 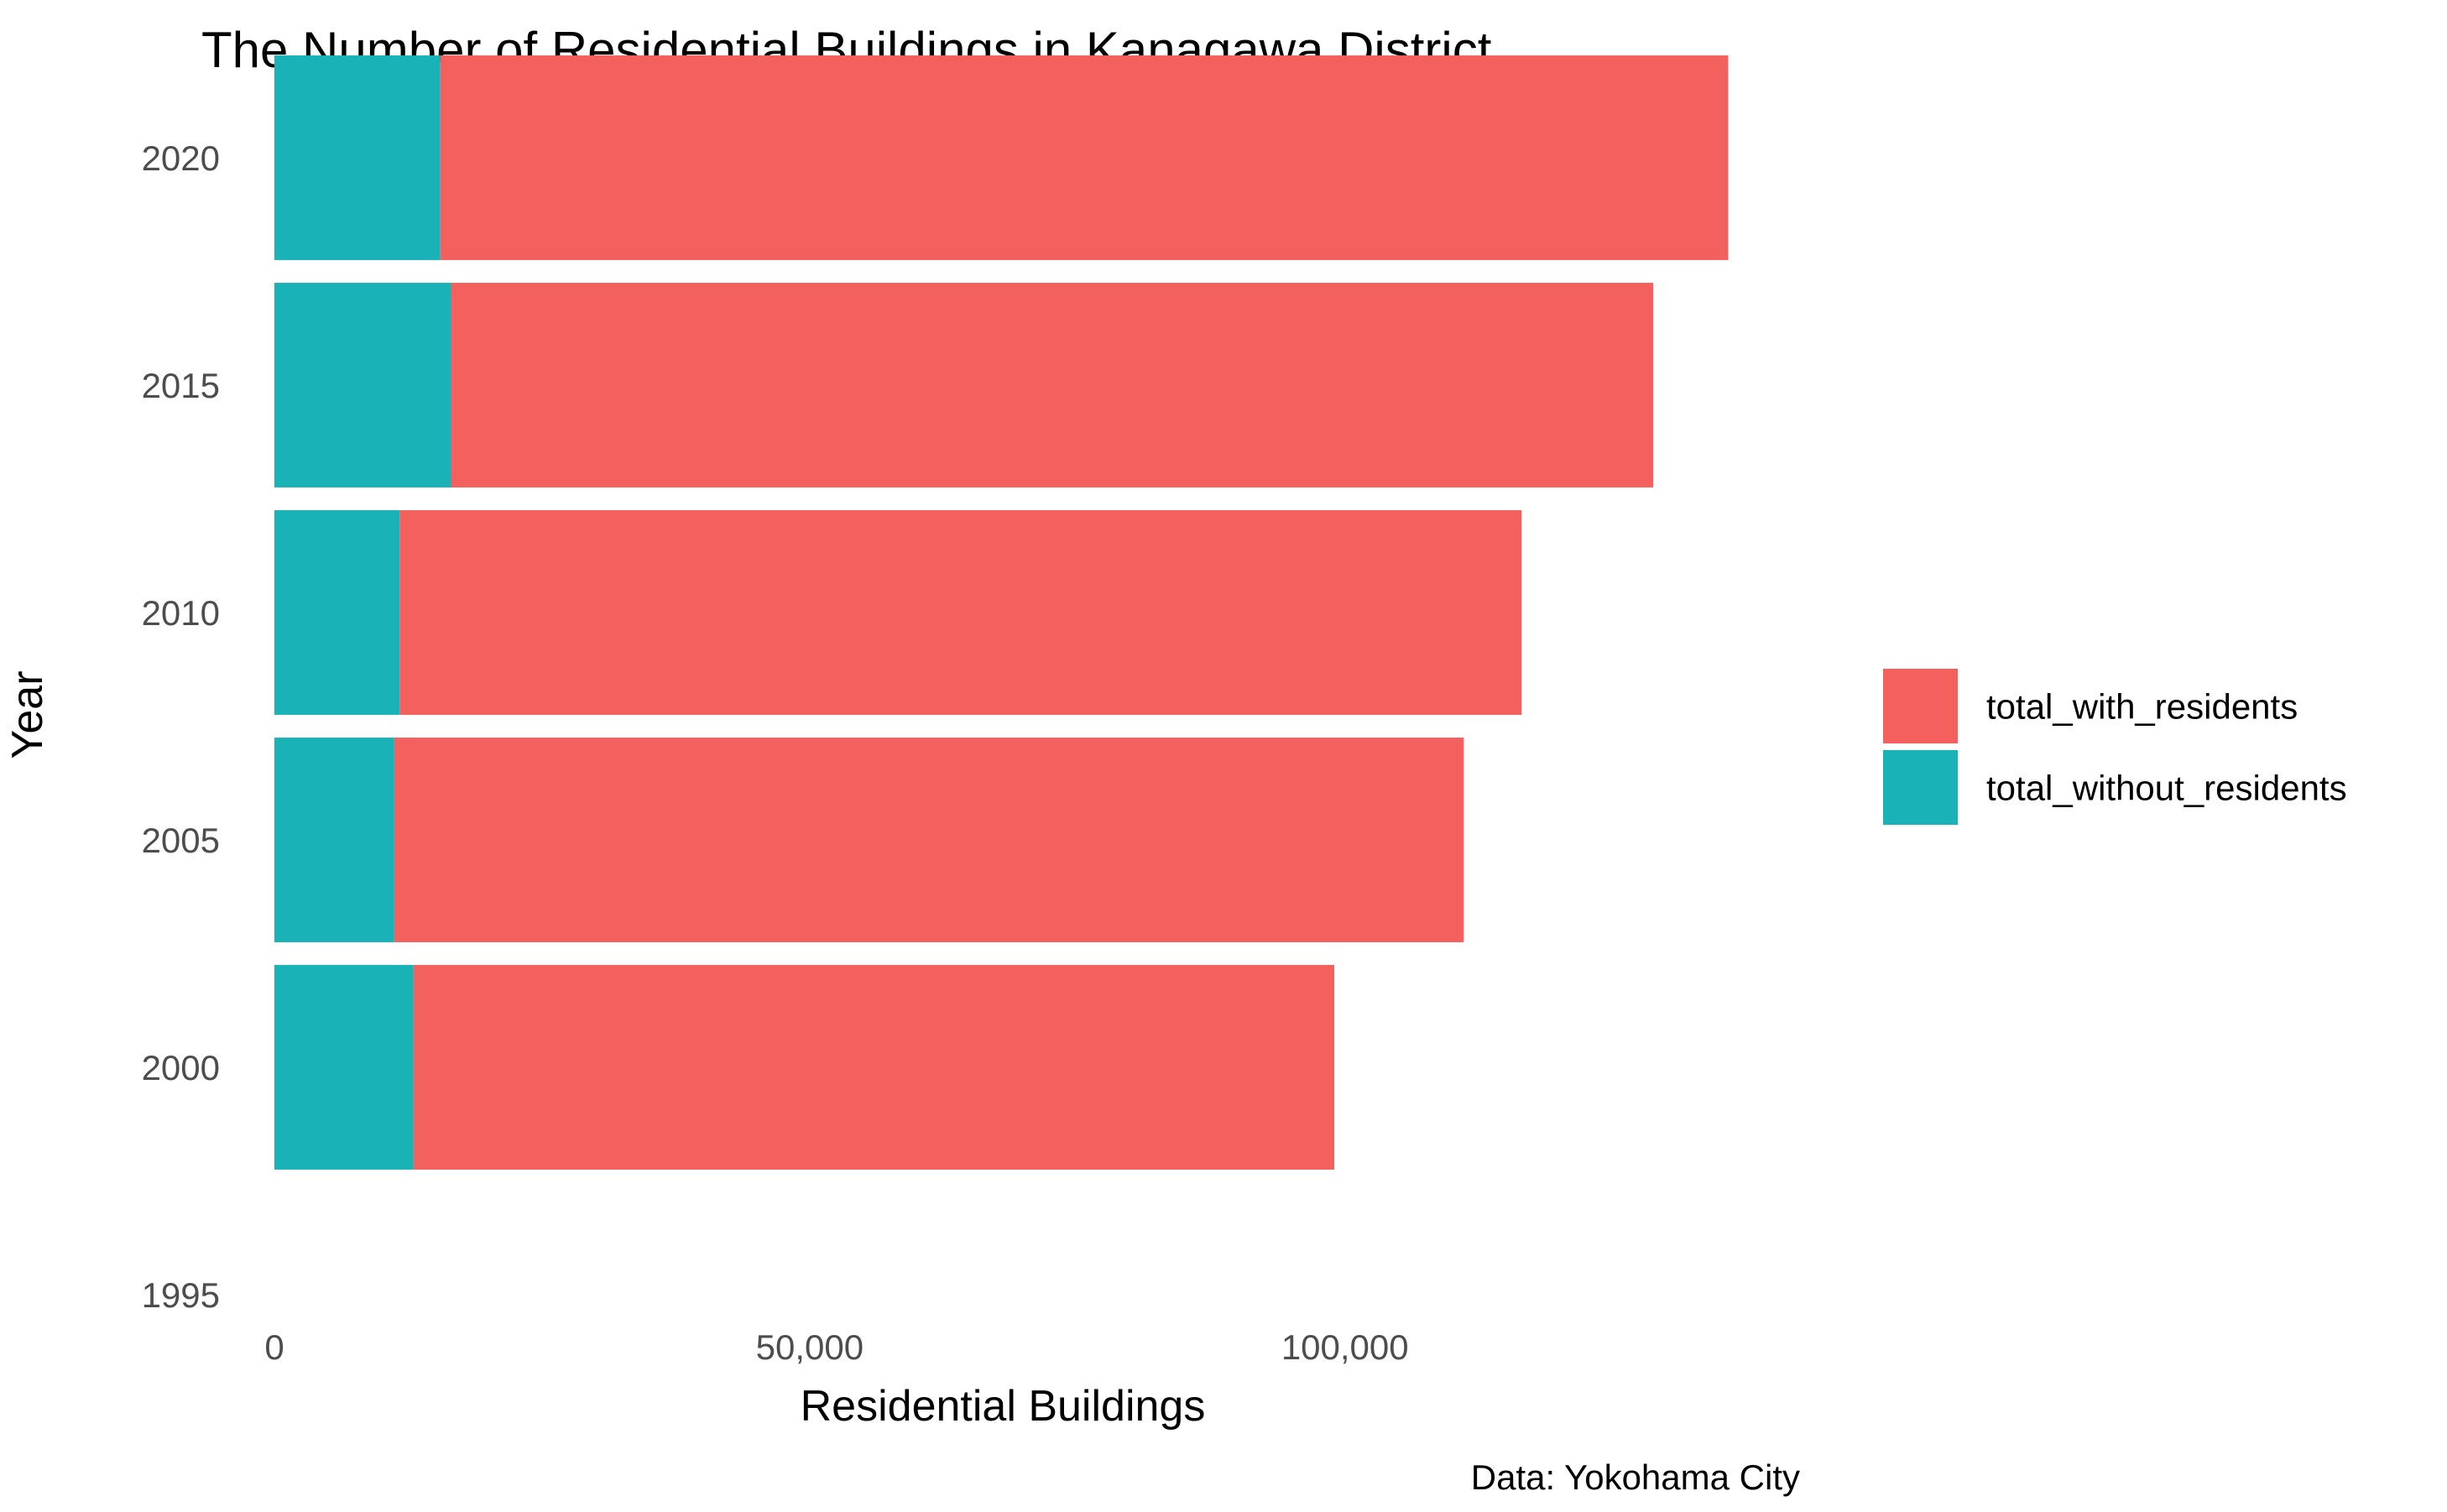 I want to click on legend-key-total-without-residents, so click(x=1920, y=788).